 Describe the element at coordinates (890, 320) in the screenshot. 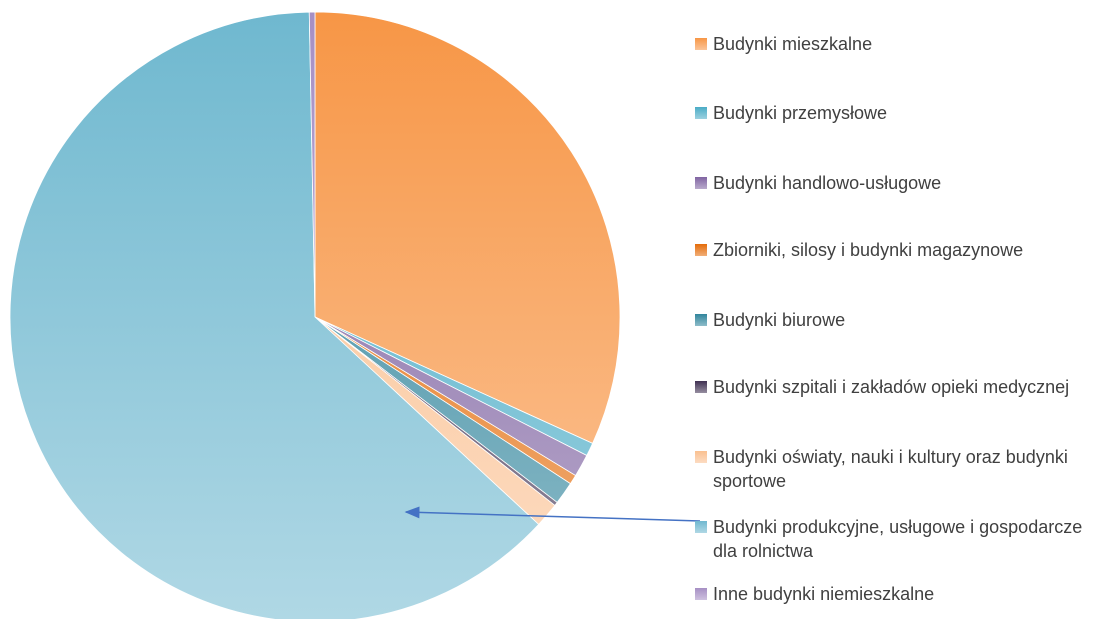

I see `legend-entry: Budynki biurowe` at that location.